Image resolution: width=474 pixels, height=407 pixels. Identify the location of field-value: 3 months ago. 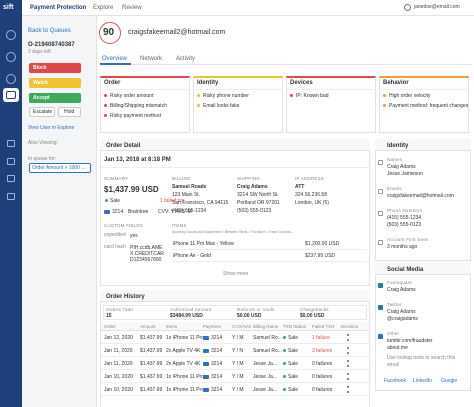
(402, 247).